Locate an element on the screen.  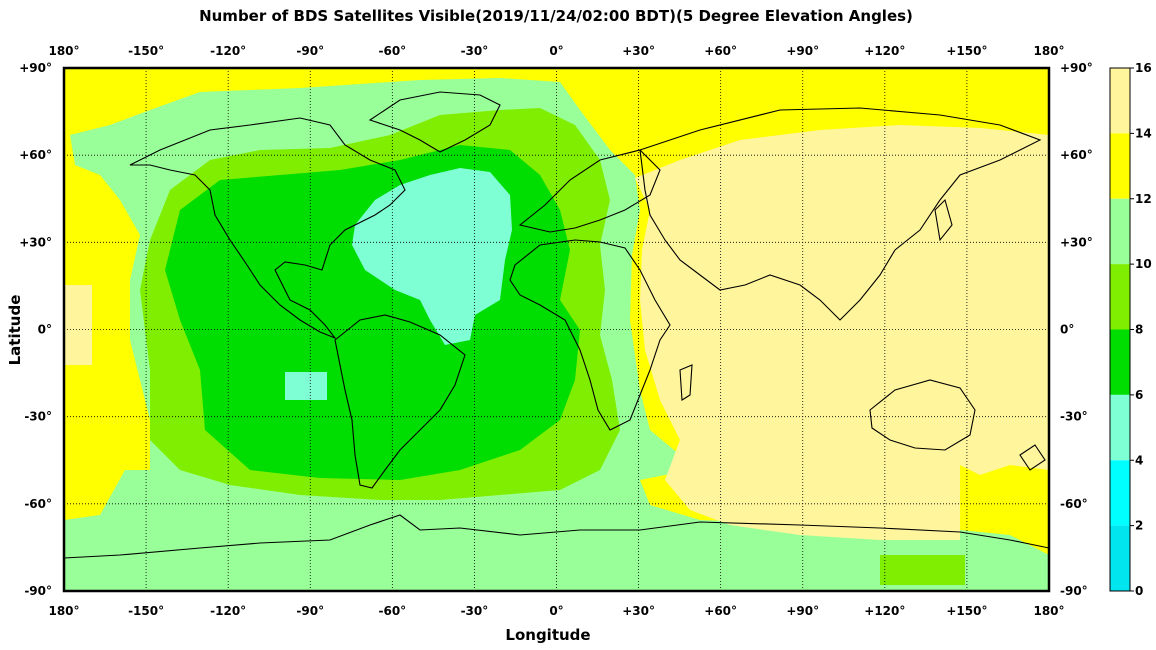
colorbar-tick-label: 14 is located at coordinates (1143, 133).